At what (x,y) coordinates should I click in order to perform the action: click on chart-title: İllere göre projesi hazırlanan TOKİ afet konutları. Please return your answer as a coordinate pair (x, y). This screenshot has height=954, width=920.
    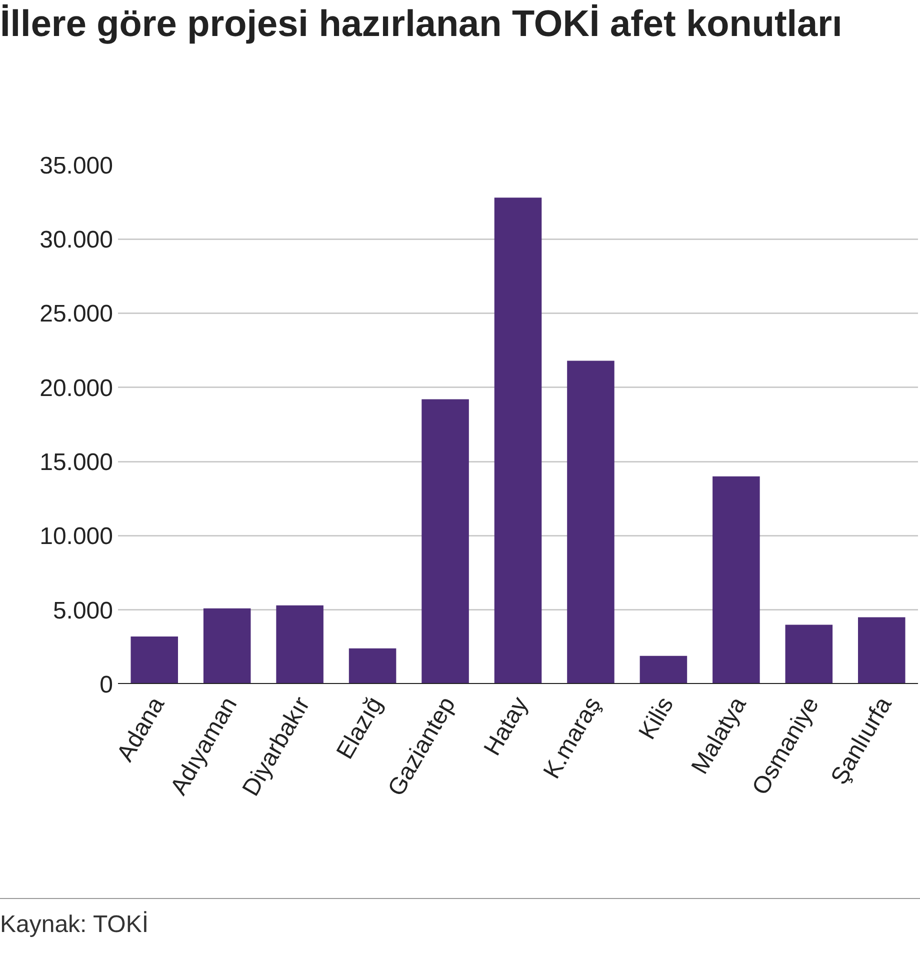
    Looking at the image, I should click on (422, 24).